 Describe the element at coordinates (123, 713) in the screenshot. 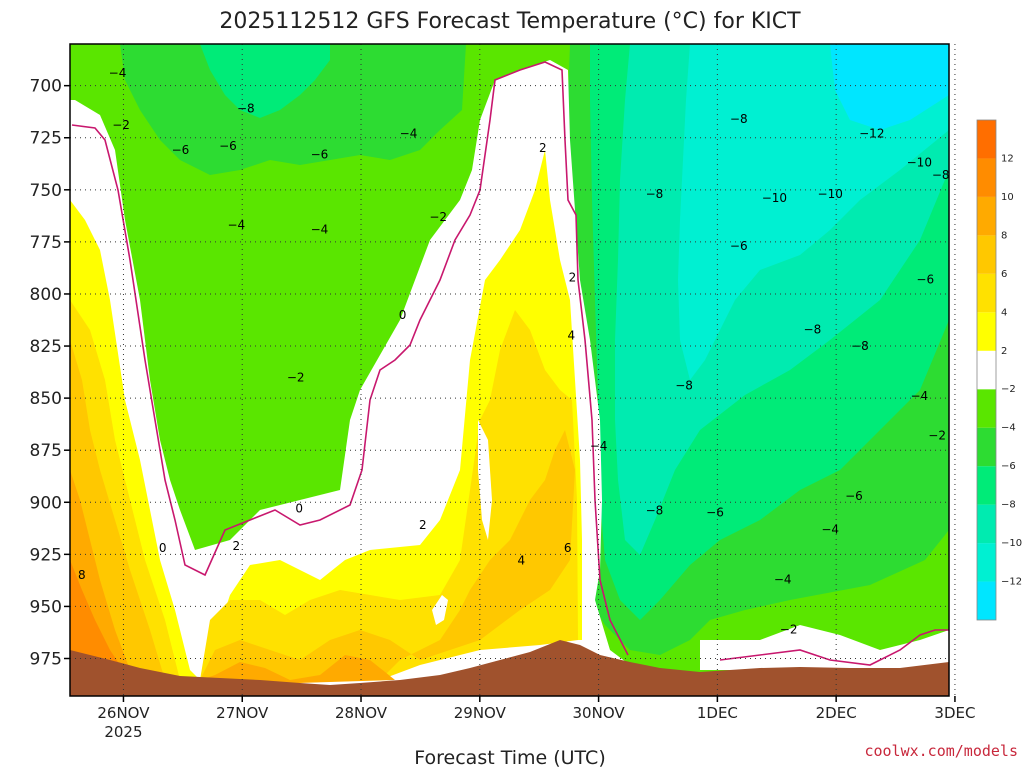

I see `x-tick-label: 26NOV` at that location.